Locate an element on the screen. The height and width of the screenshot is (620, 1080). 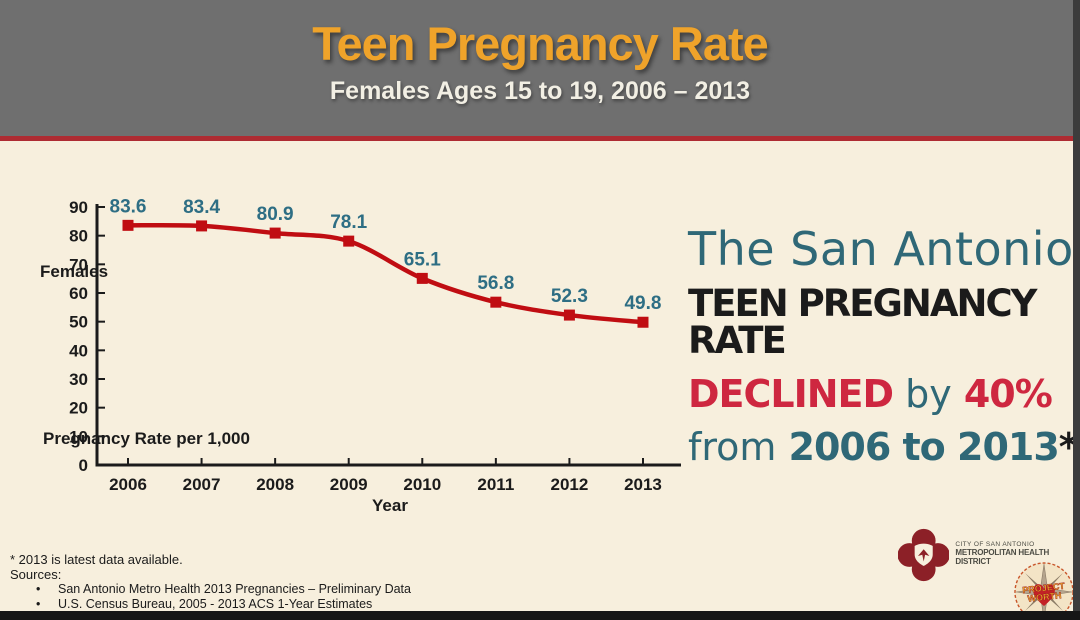
svg-text: 2009 is located at coordinates (349, 484).